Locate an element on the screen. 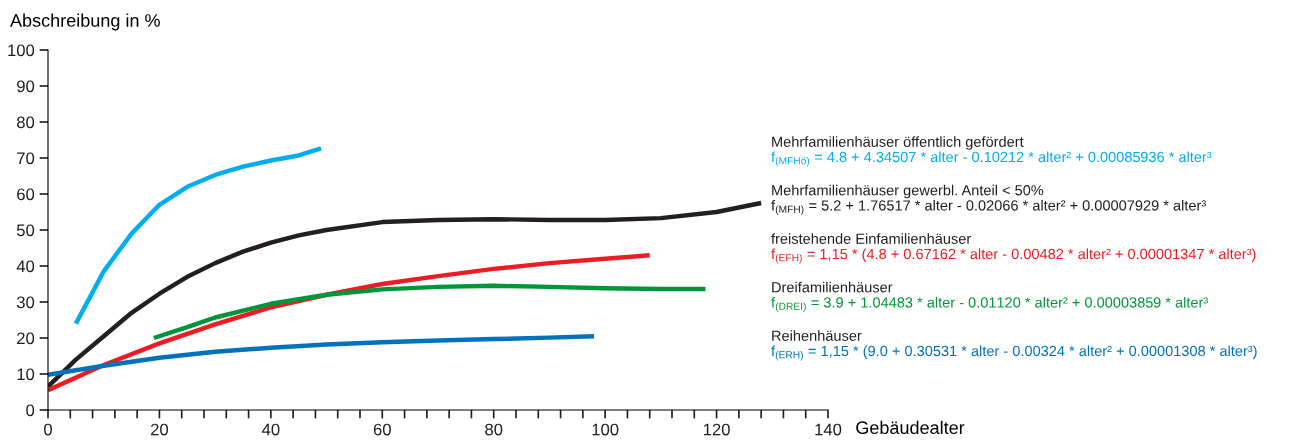 The height and width of the screenshot is (448, 1300). text: Dreifamilienhäuser is located at coordinates (832, 287).